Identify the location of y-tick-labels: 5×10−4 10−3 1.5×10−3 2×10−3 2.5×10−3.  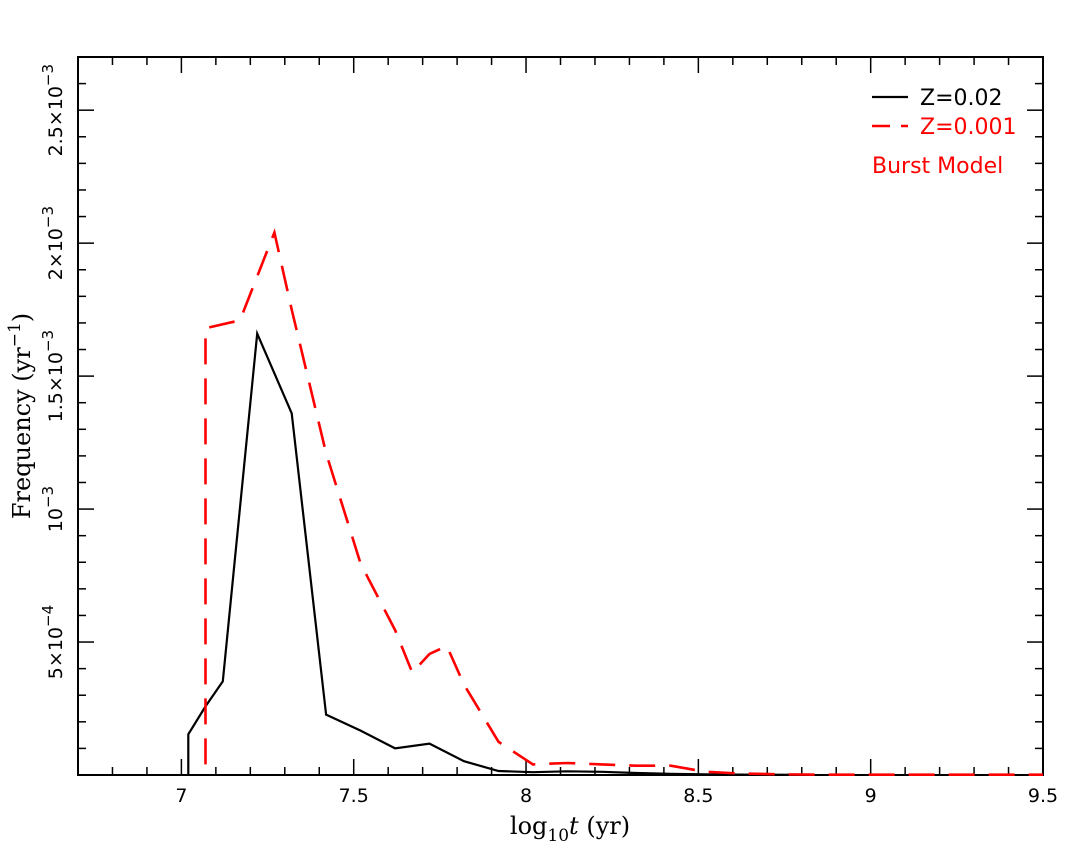
(53, 371).